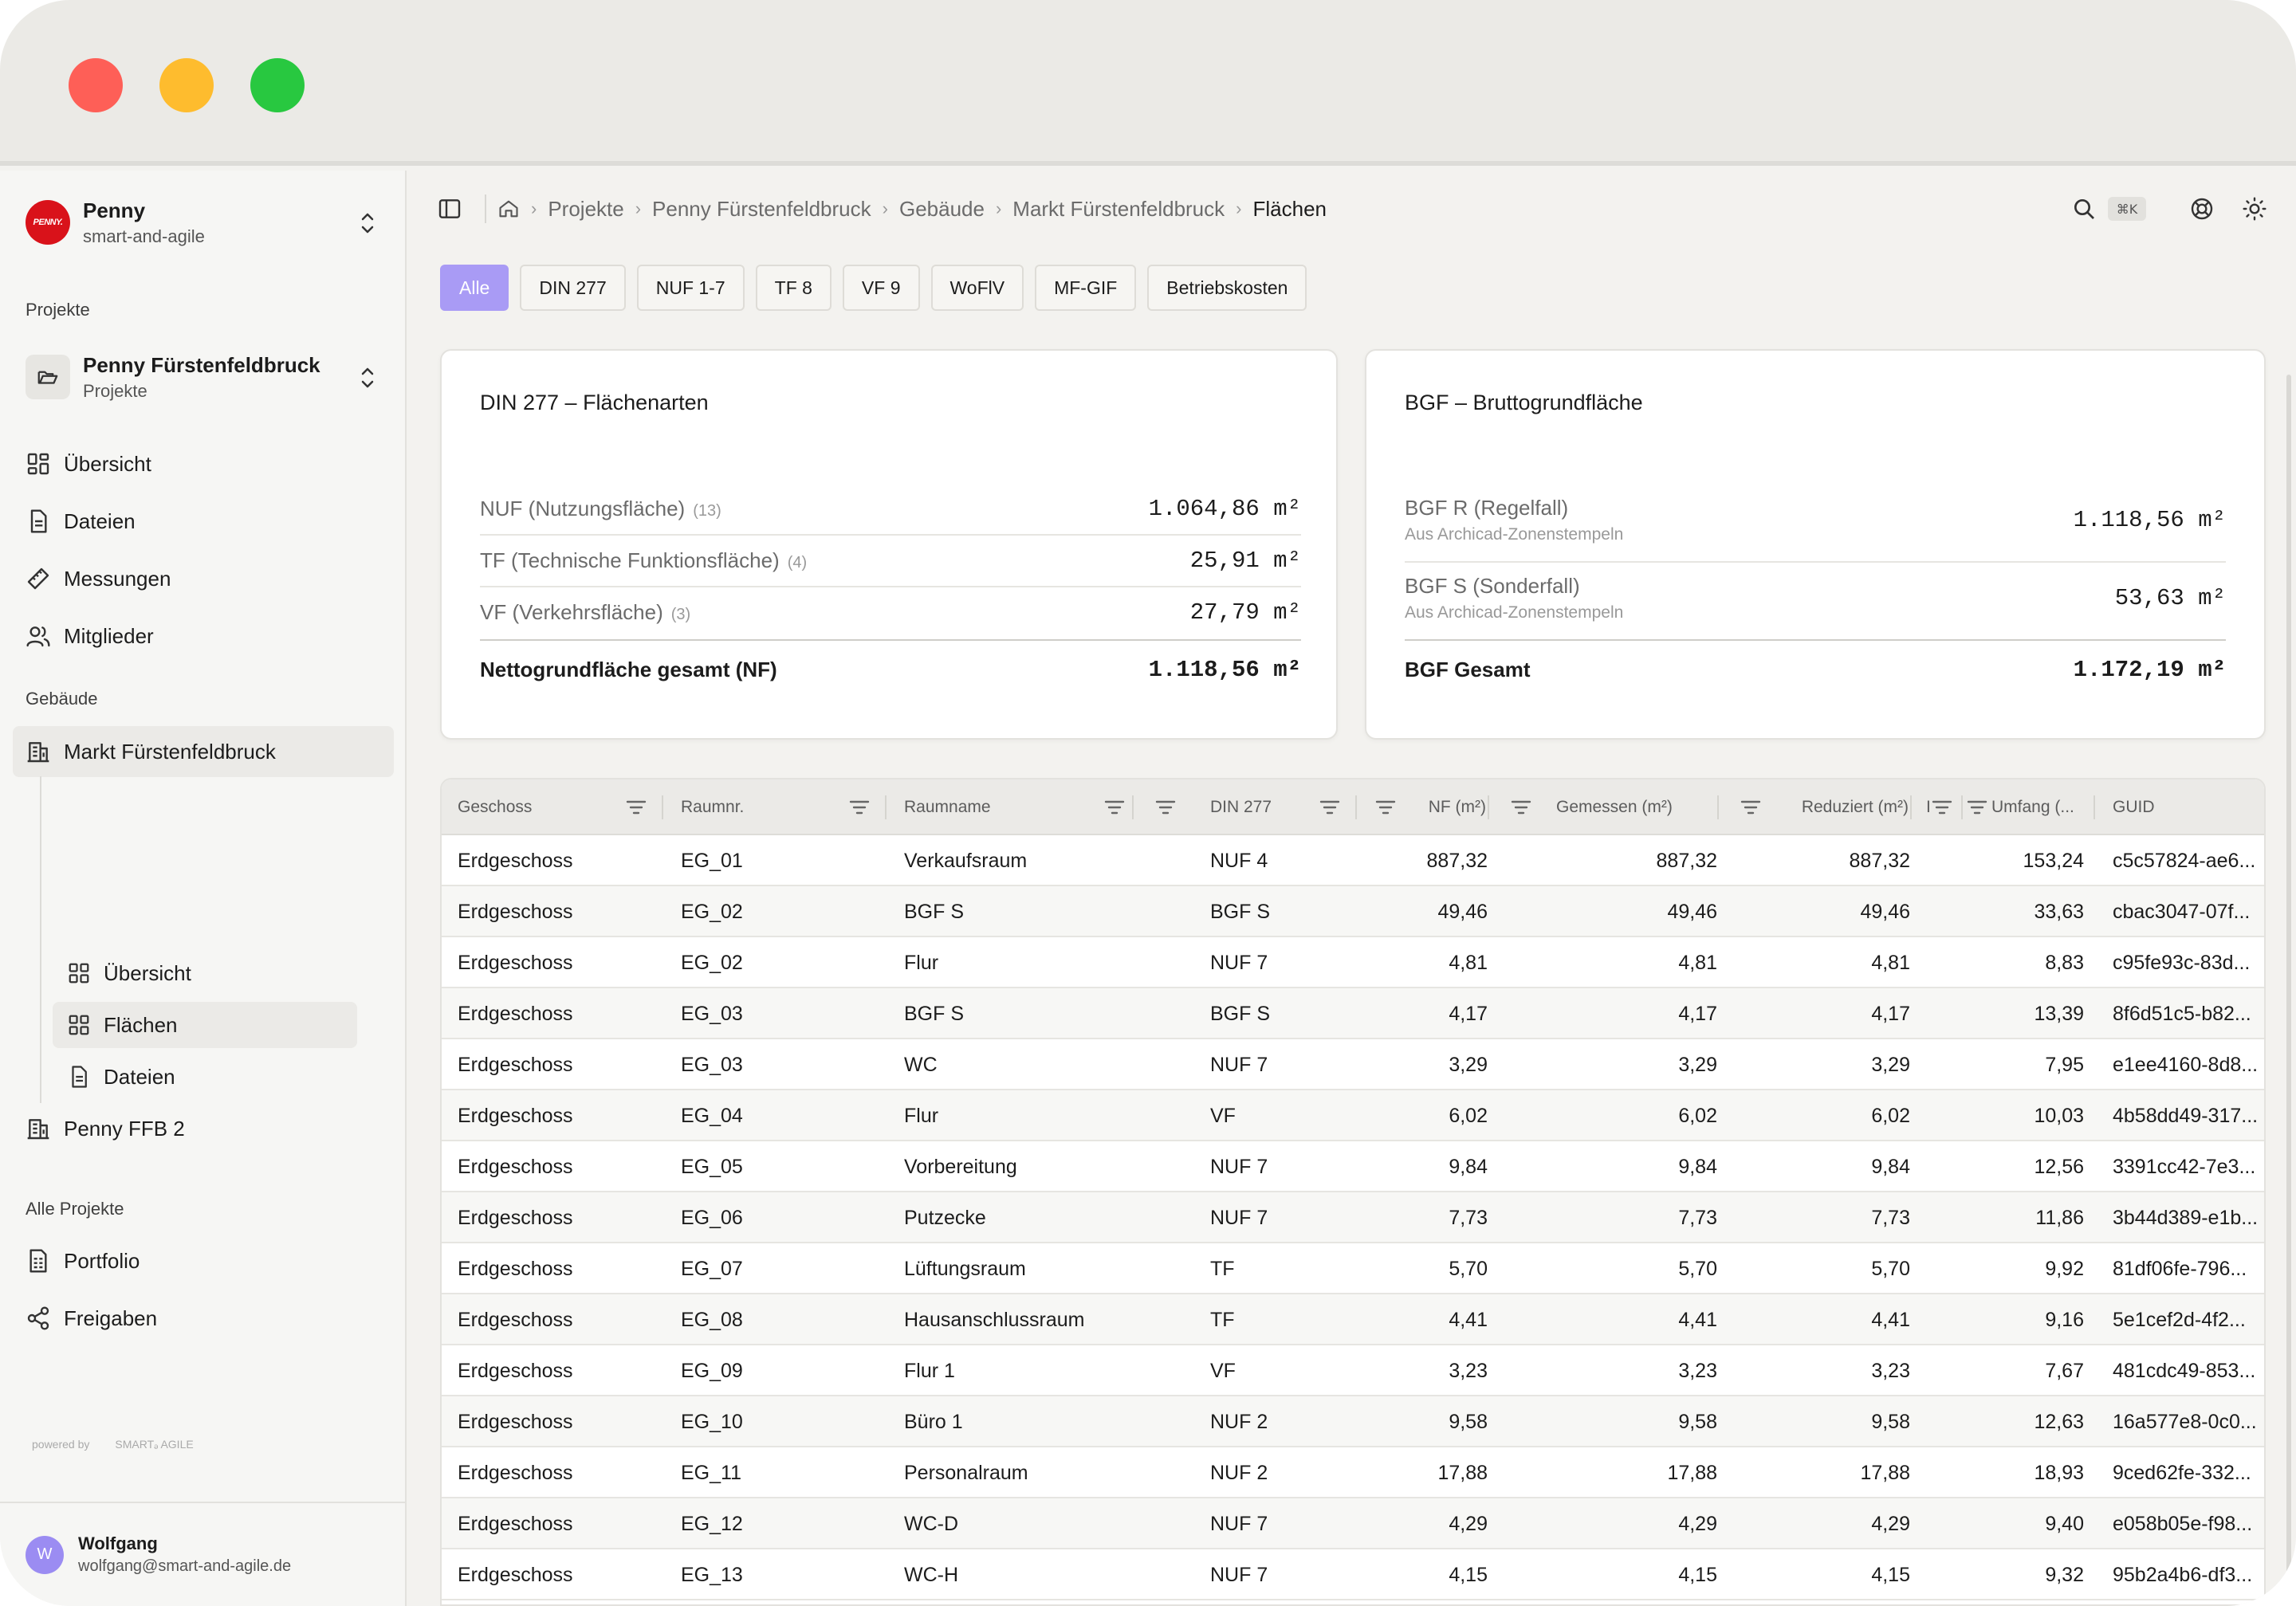 The width and height of the screenshot is (2296, 1606). I want to click on minimize-window-button, so click(186, 85).